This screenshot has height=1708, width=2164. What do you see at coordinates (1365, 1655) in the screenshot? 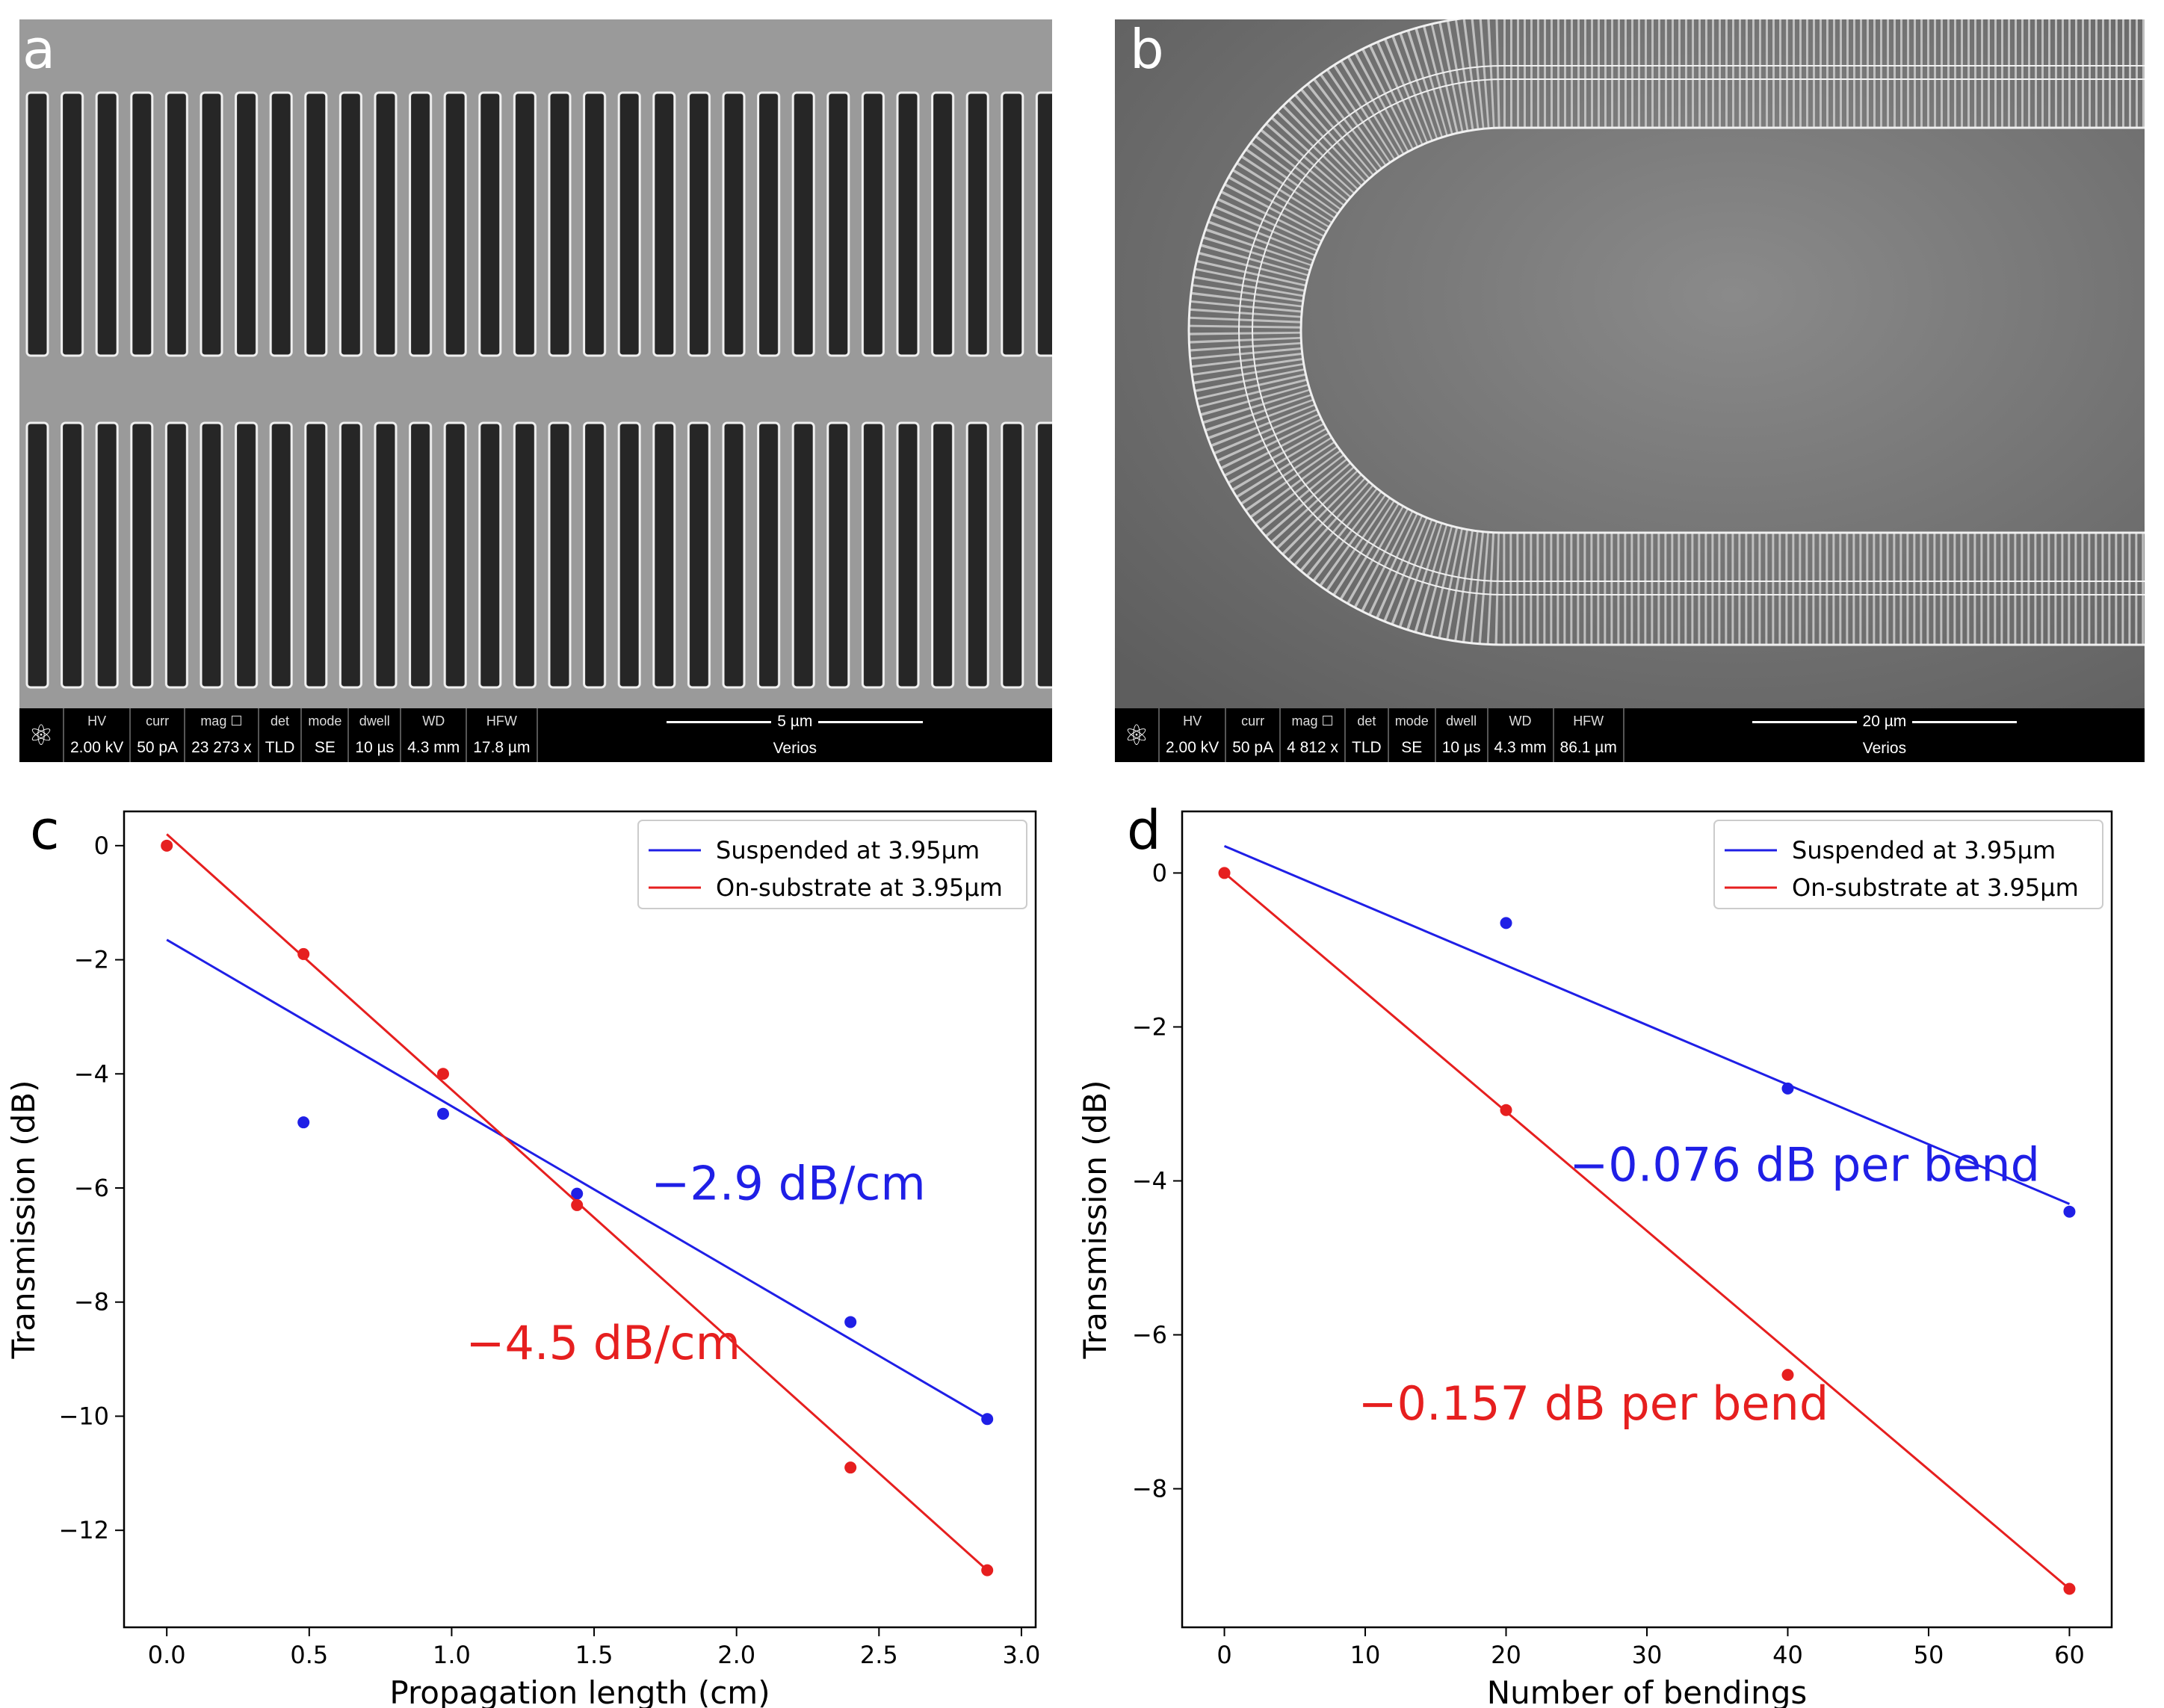
I see `x-tick-label: 10` at bounding box center [1365, 1655].